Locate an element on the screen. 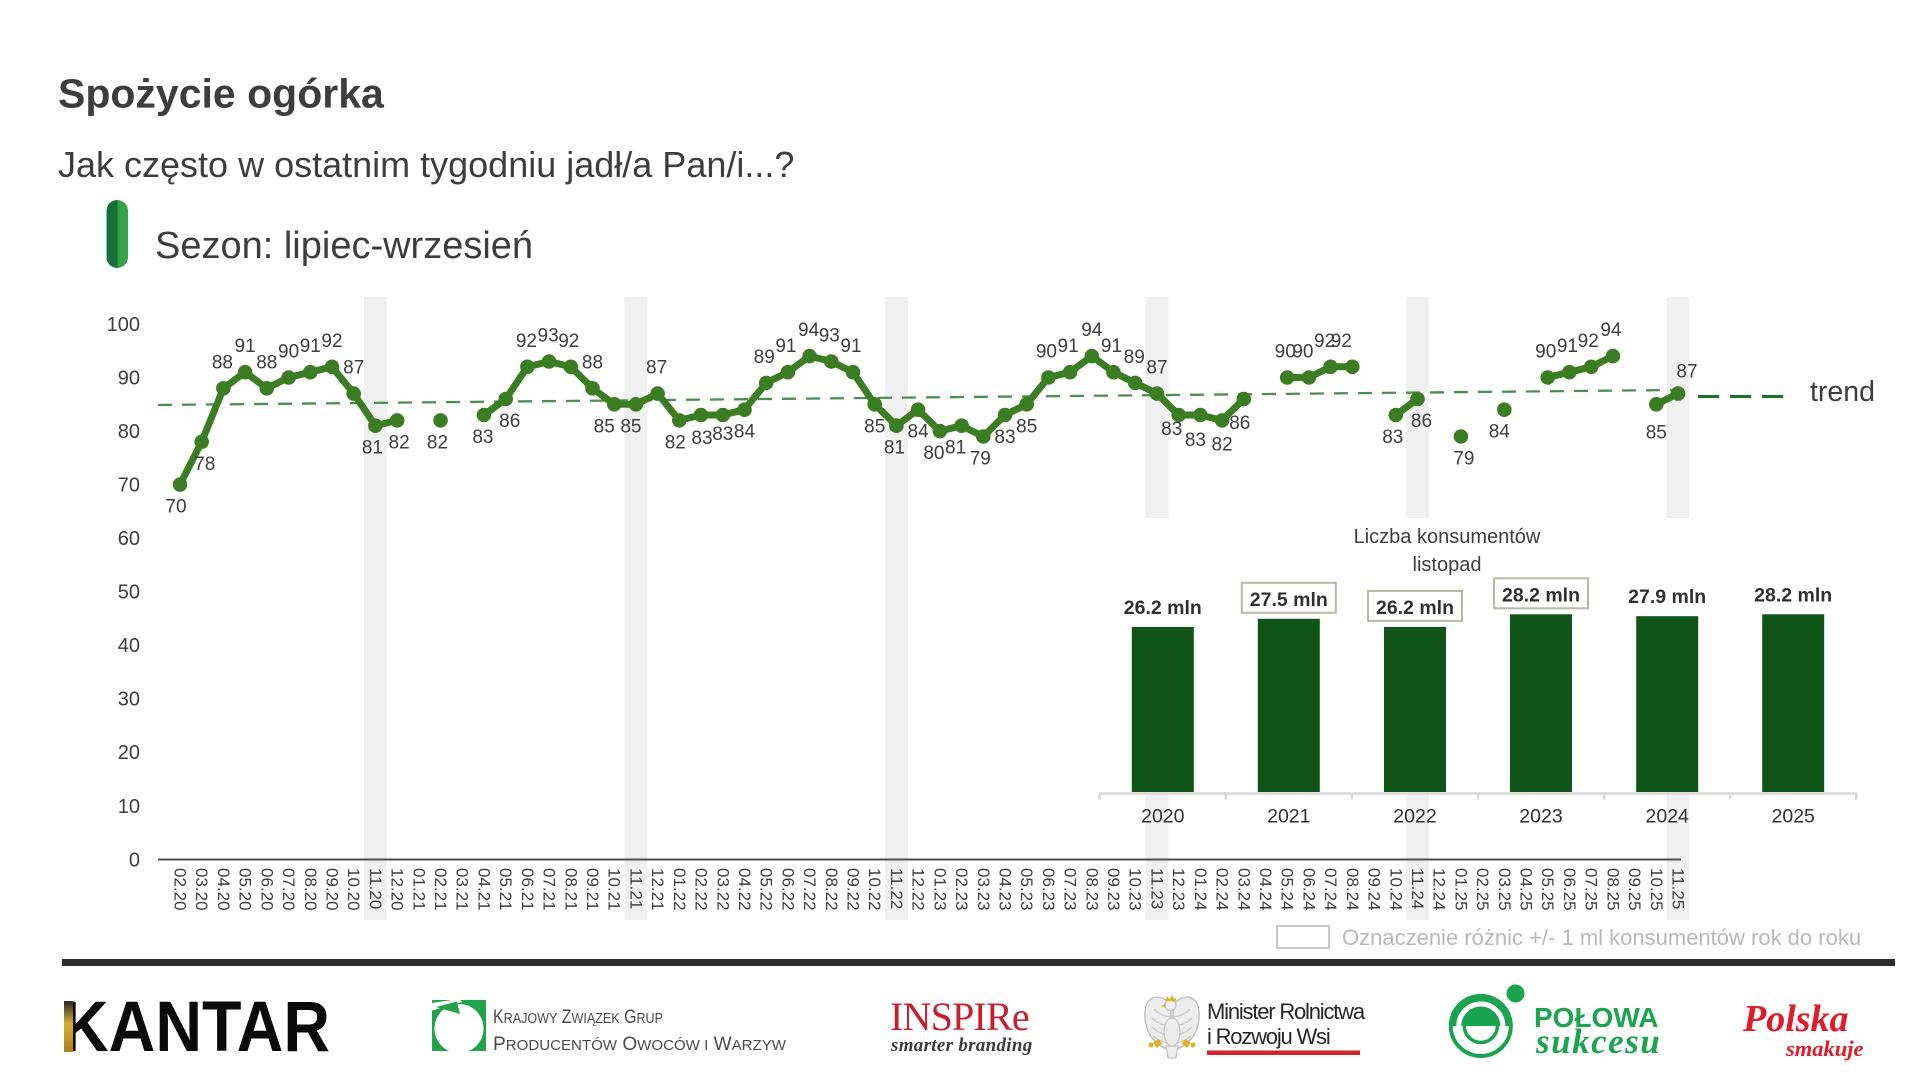 This screenshot has width=1920, height=1085. svg-text: Sezon: lipiec-wrzesień is located at coordinates (344, 246).